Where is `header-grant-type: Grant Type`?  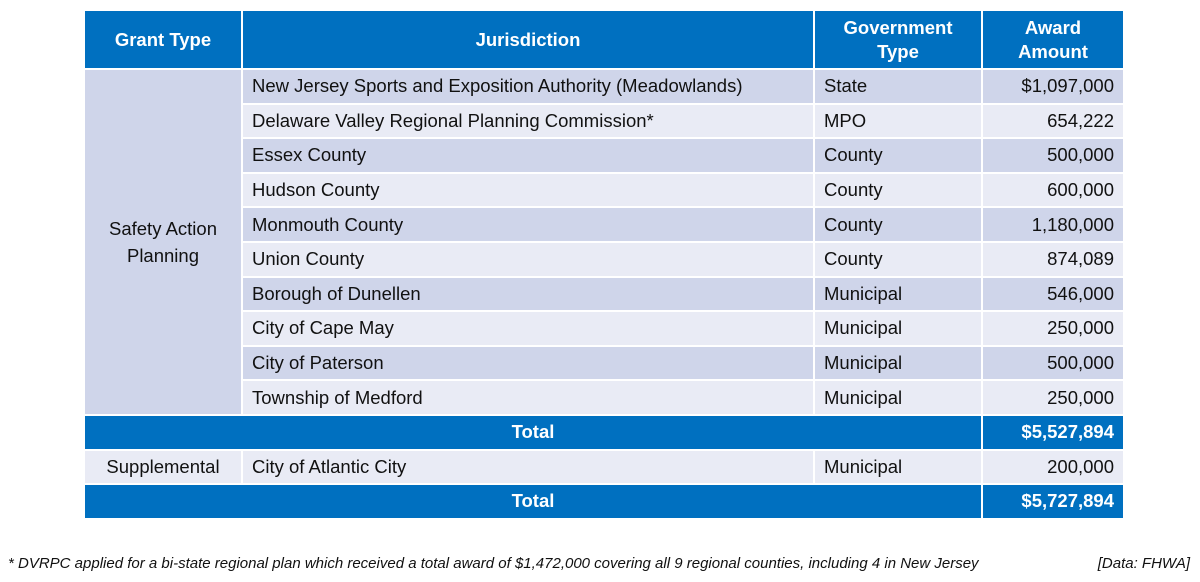
header-grant-type: Grant Type is located at coordinates (163, 39).